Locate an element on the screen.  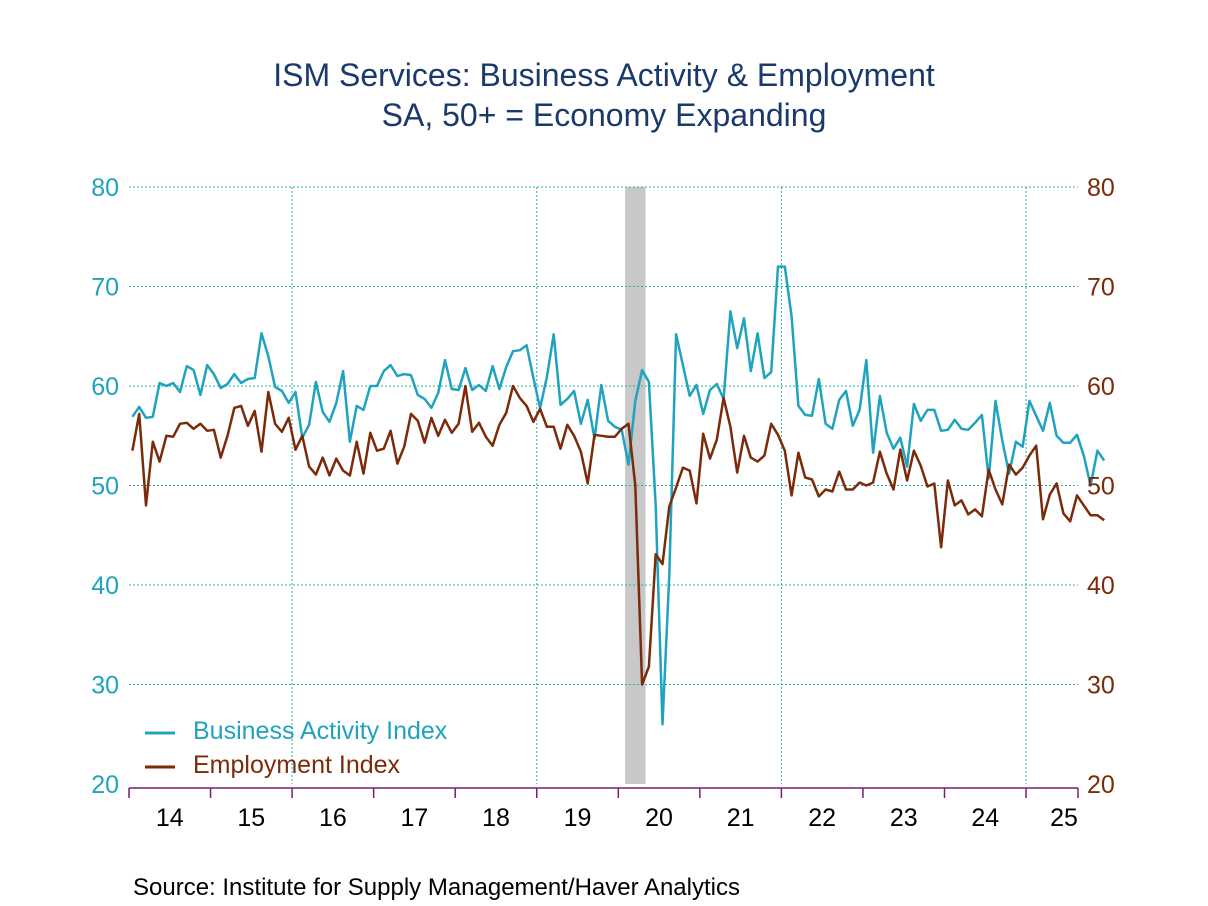
x-tick-label: 16 is located at coordinates (333, 818).